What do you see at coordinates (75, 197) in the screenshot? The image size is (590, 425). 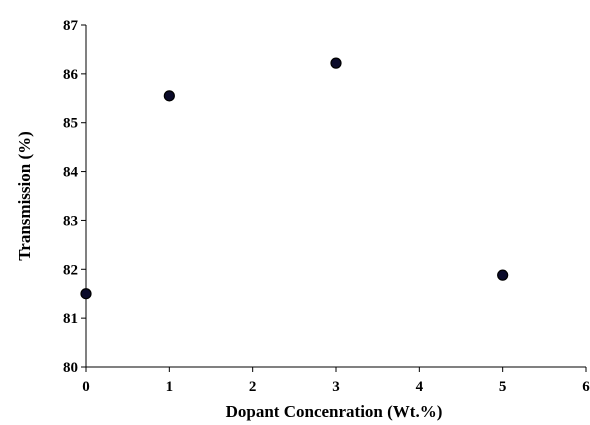 I see `y-axis: 80 81 82 83 84 85 86 87` at bounding box center [75, 197].